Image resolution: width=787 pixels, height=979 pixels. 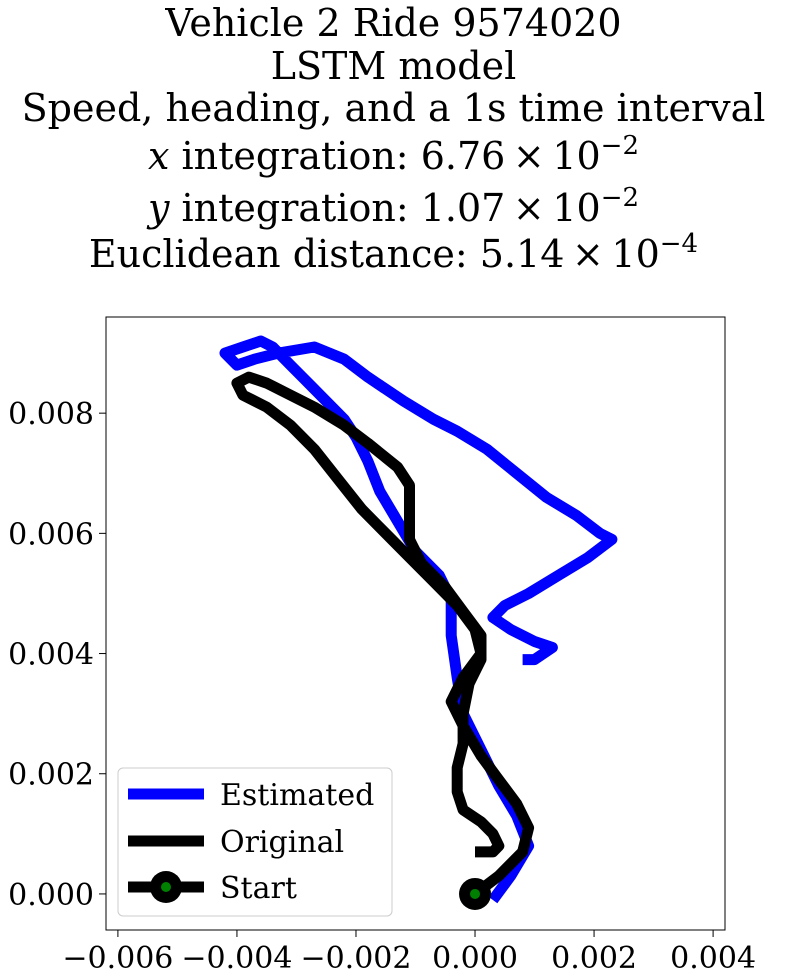 What do you see at coordinates (117, 958) in the screenshot?
I see `x-tick-label: −0.006` at bounding box center [117, 958].